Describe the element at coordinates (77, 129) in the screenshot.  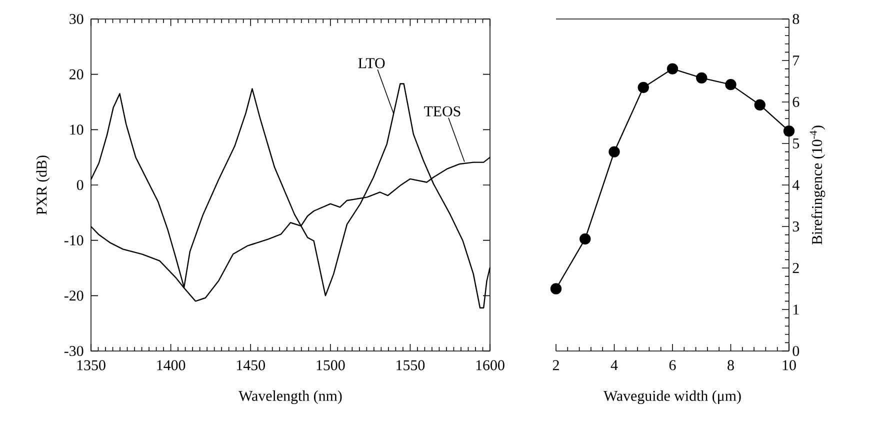
I see `y-tick-label: 10` at that location.